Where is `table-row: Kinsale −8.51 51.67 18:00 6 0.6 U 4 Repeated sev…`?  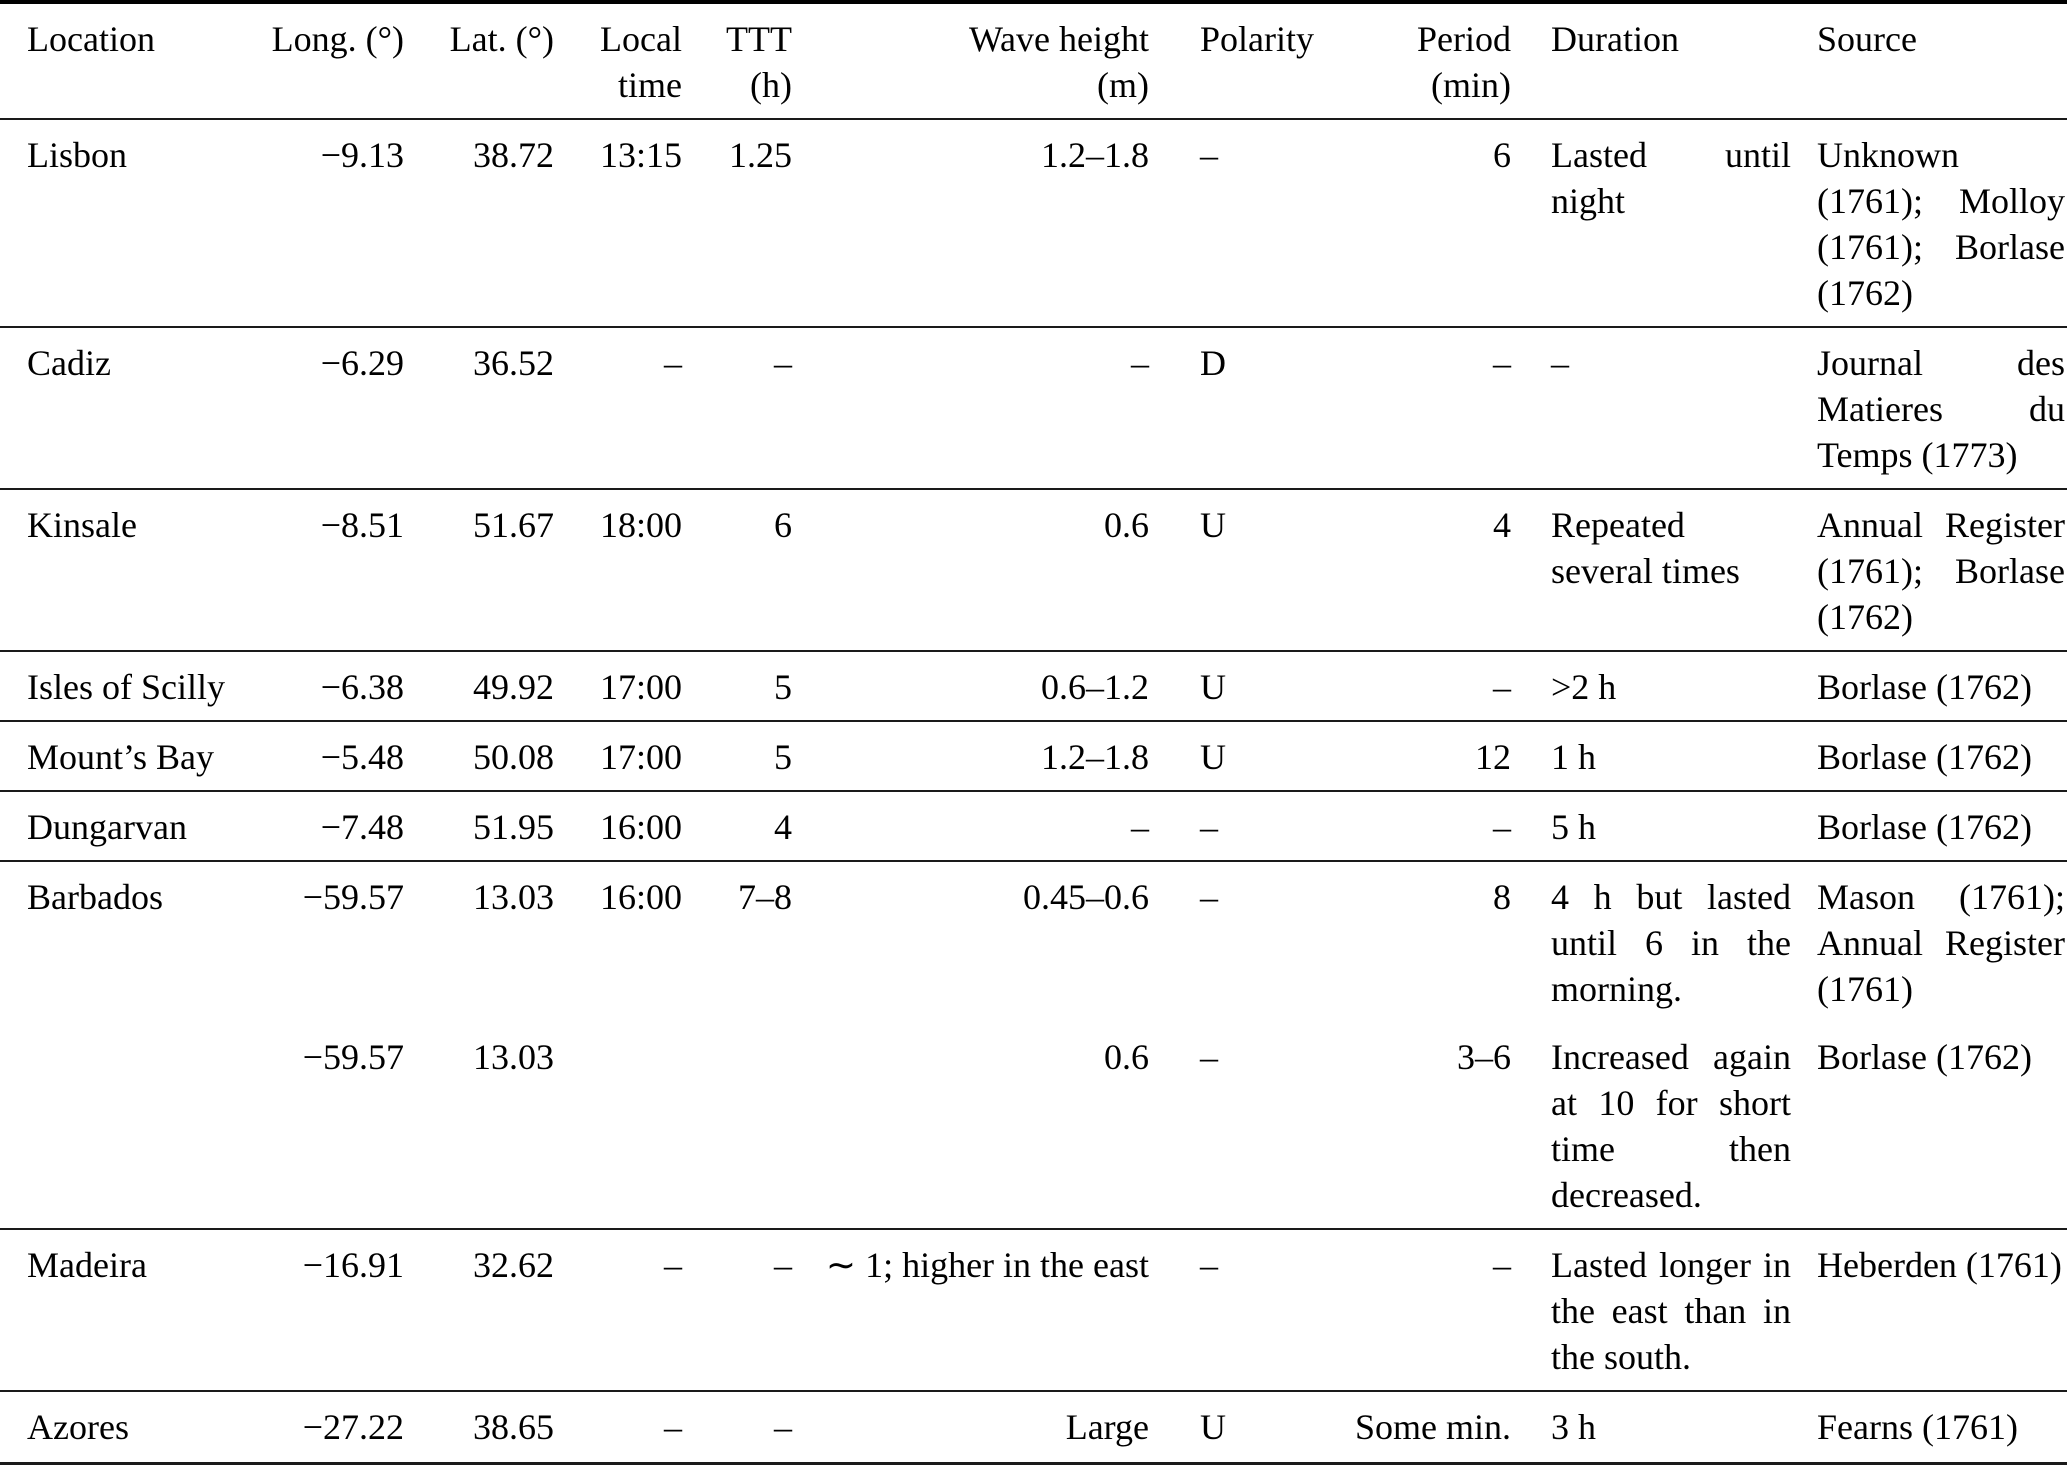 table-row: Kinsale −8.51 51.67 18:00 6 0.6 U 4 Repeated sev… is located at coordinates (1033, 570).